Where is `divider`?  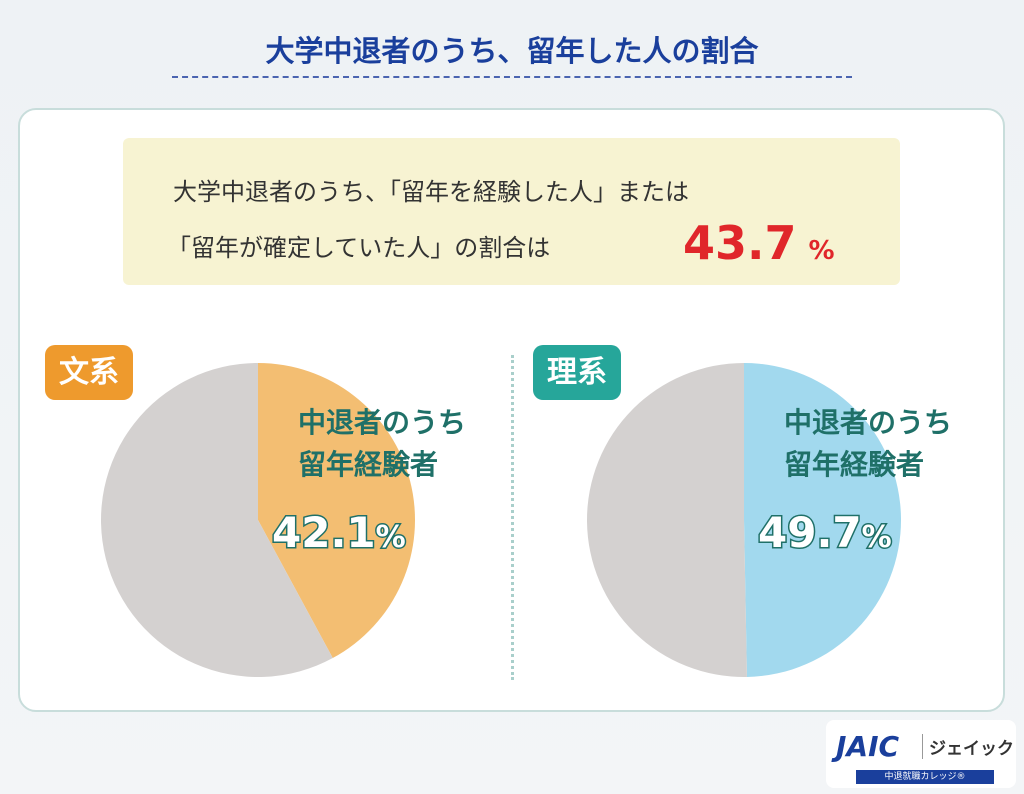 divider is located at coordinates (512, 517).